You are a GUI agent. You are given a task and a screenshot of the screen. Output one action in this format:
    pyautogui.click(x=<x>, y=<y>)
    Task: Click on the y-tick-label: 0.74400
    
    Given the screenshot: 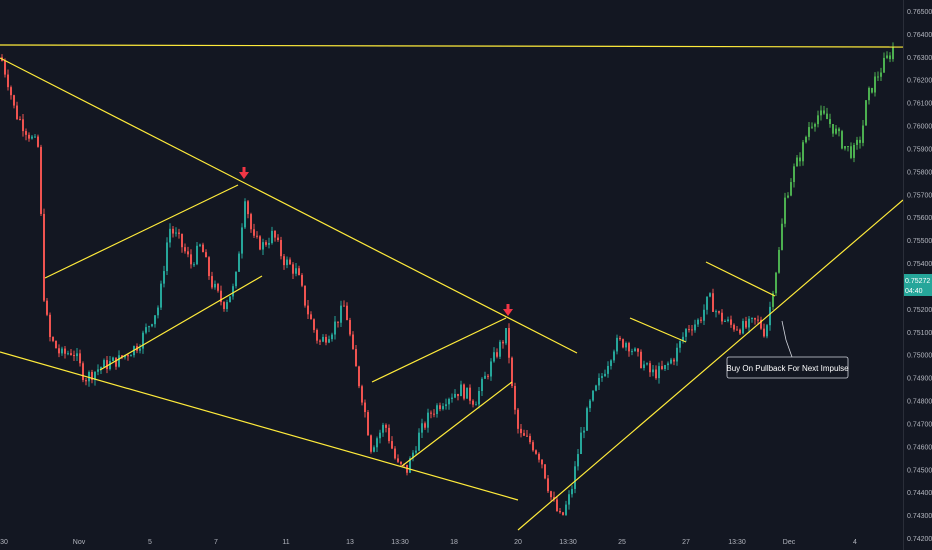 What is the action you would take?
    pyautogui.click(x=919, y=493)
    